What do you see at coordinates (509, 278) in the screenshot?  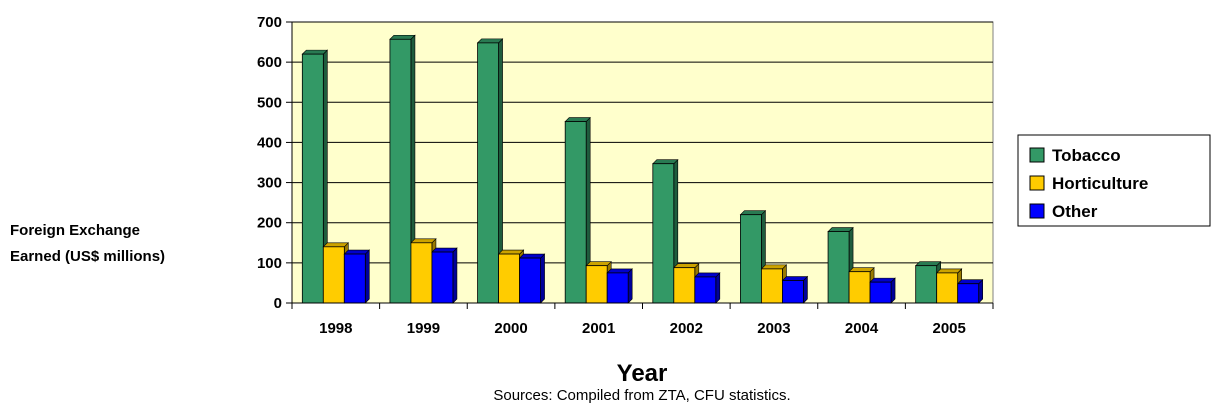 I see `bar-horticulture-2000` at bounding box center [509, 278].